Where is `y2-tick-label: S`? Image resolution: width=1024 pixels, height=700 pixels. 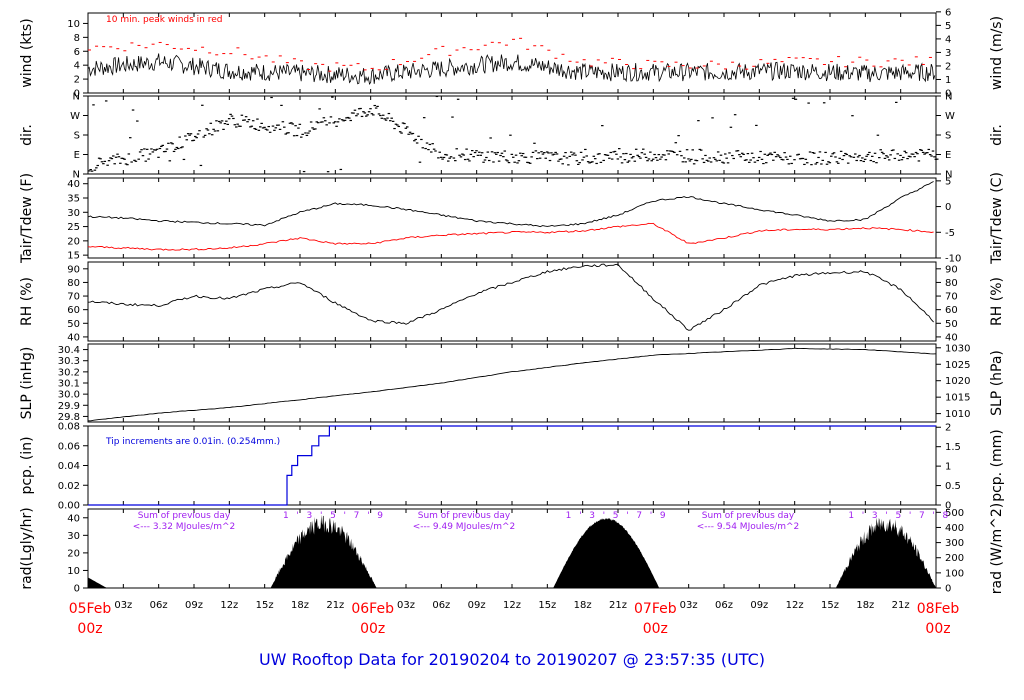 y2-tick-label: S is located at coordinates (948, 136).